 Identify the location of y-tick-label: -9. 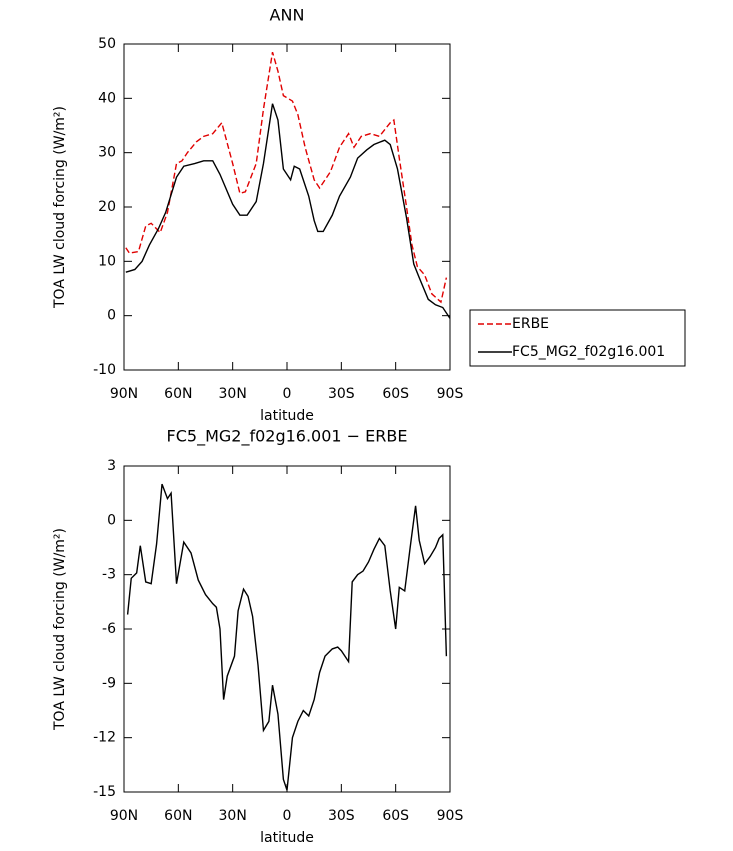
(109, 683).